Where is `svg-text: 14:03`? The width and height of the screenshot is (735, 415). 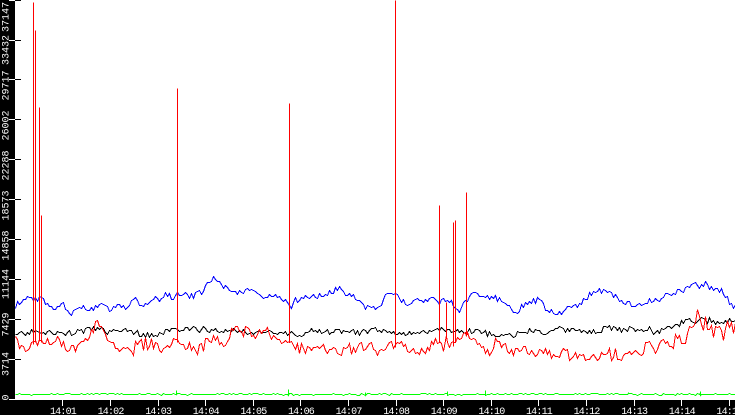
svg-text: 14:03 is located at coordinates (158, 411).